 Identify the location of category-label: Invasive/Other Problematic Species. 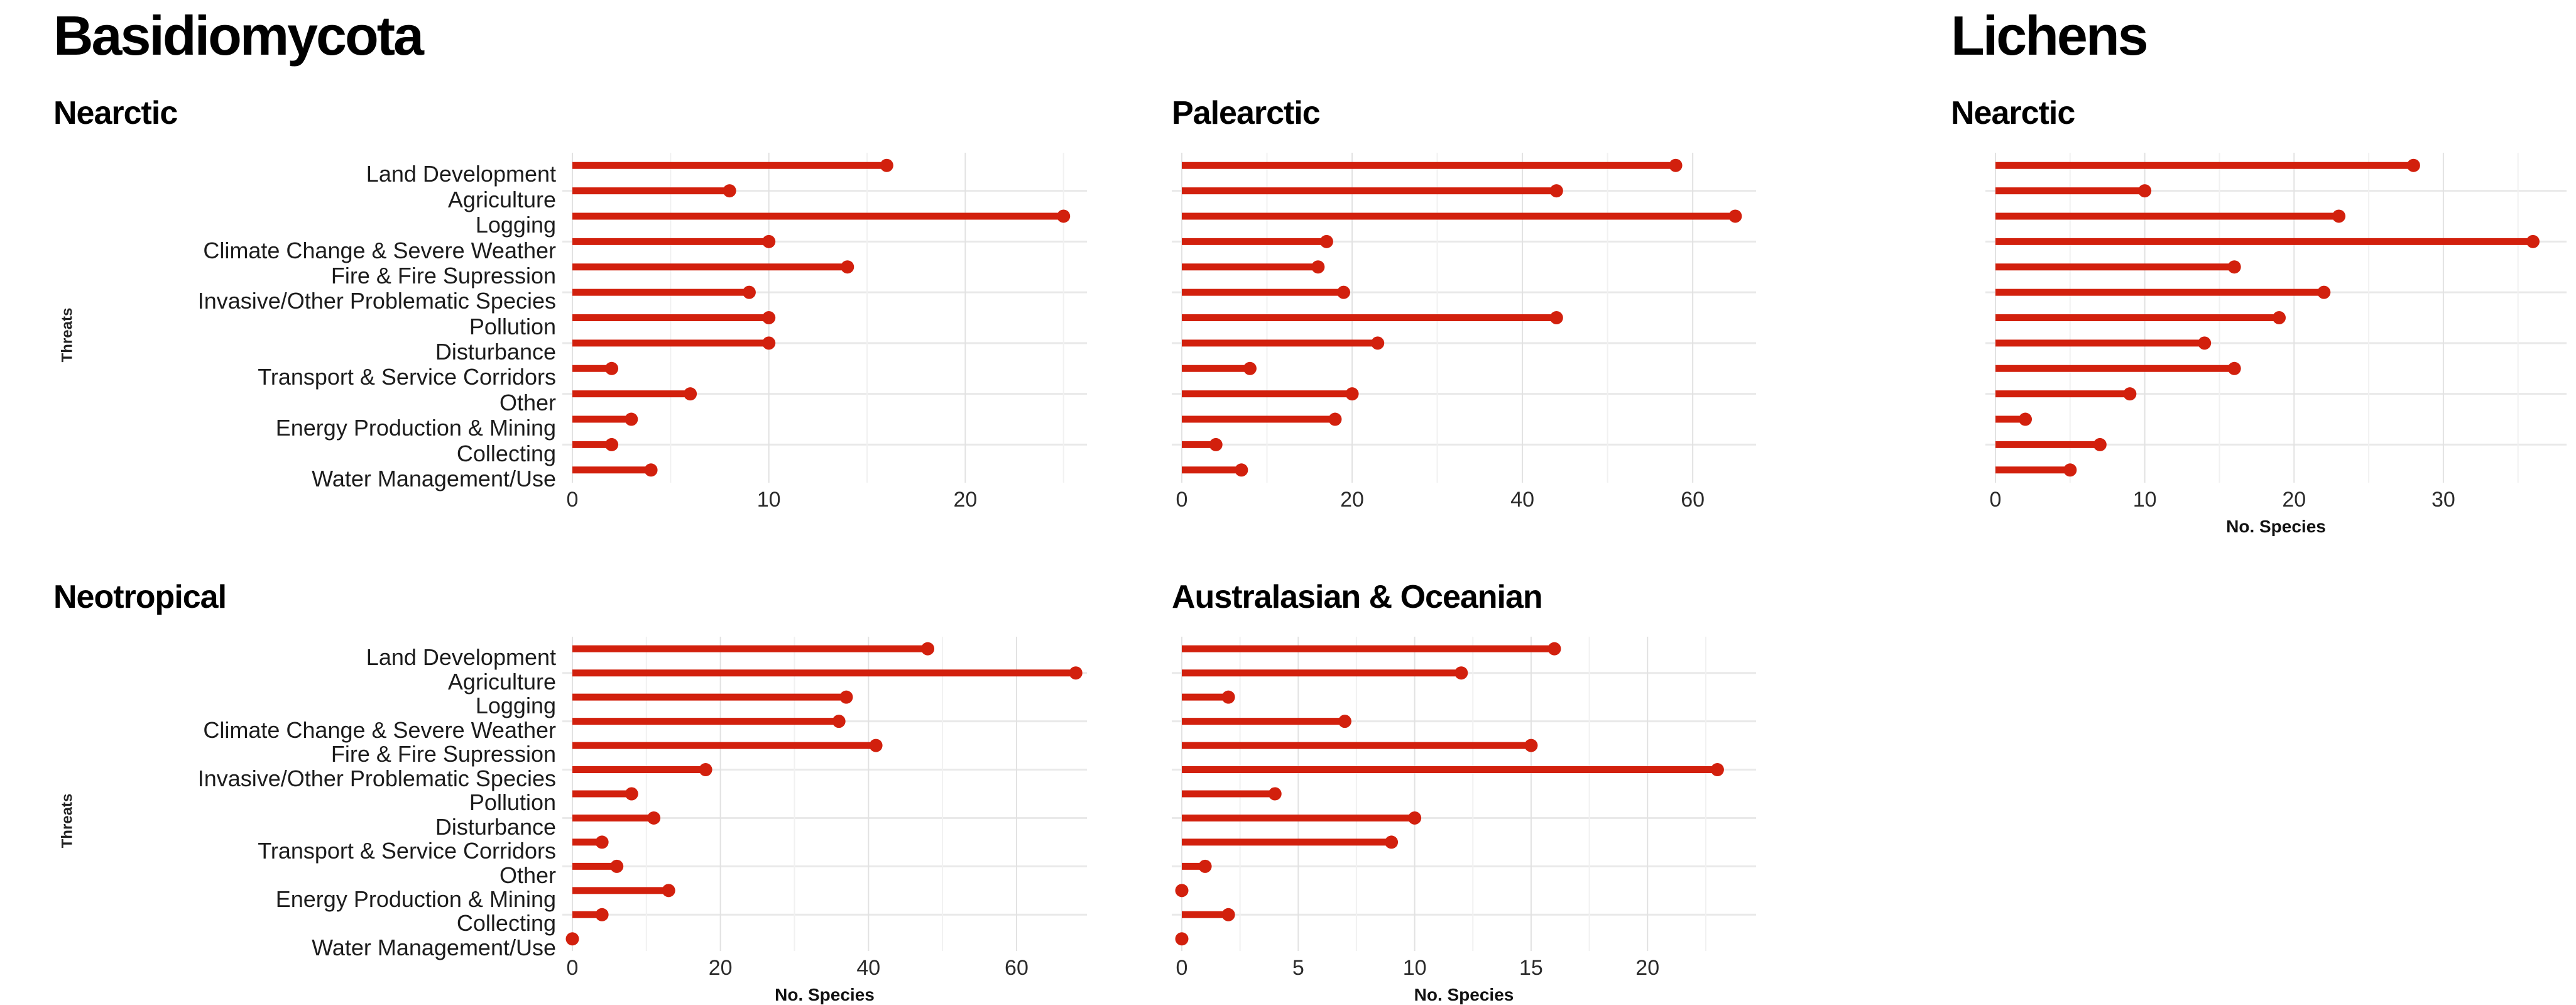
(376, 778).